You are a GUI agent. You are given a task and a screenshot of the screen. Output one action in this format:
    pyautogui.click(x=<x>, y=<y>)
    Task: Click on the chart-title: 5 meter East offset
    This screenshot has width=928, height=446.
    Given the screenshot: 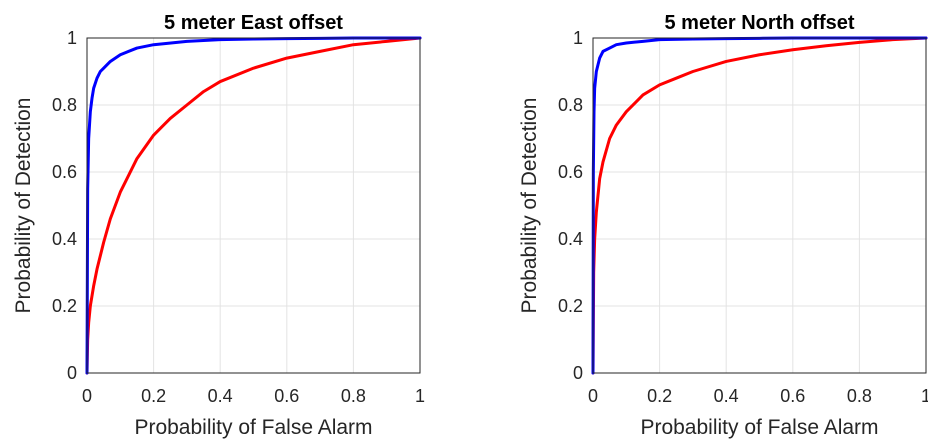 What is the action you would take?
    pyautogui.click(x=253, y=23)
    